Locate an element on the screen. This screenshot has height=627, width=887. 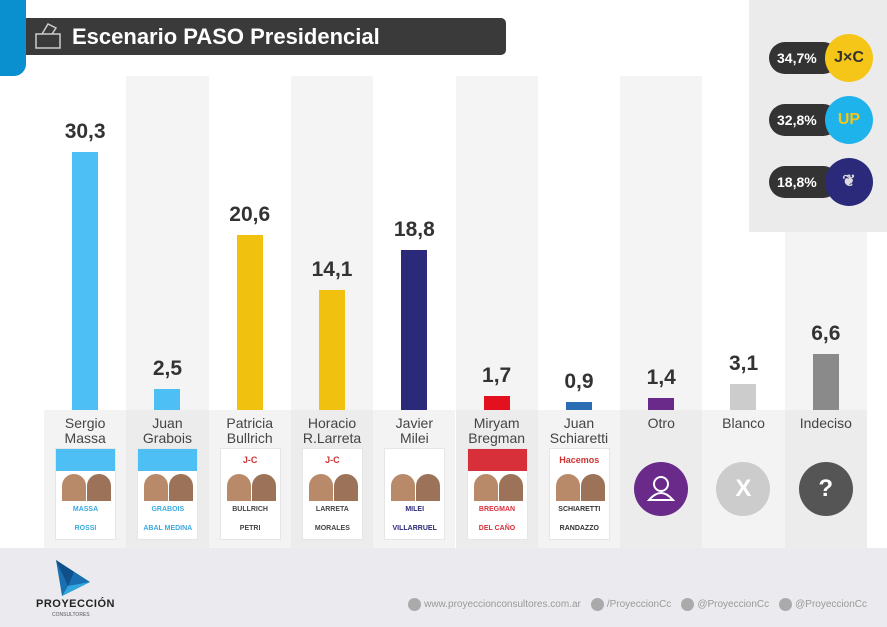
category-label: Patricia Bullrich is located at coordinates (250, 431).